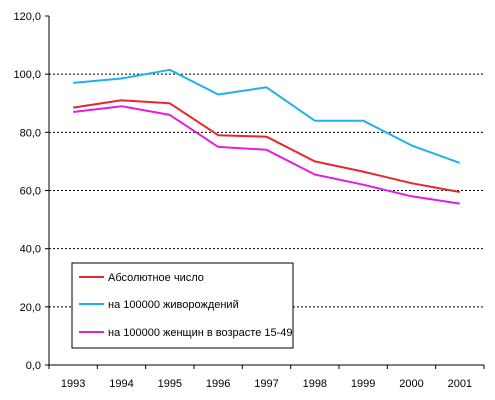 This screenshot has height=400, width=495. What do you see at coordinates (30, 308) in the screenshot?
I see `y-tick-label-1: 20,0` at bounding box center [30, 308].